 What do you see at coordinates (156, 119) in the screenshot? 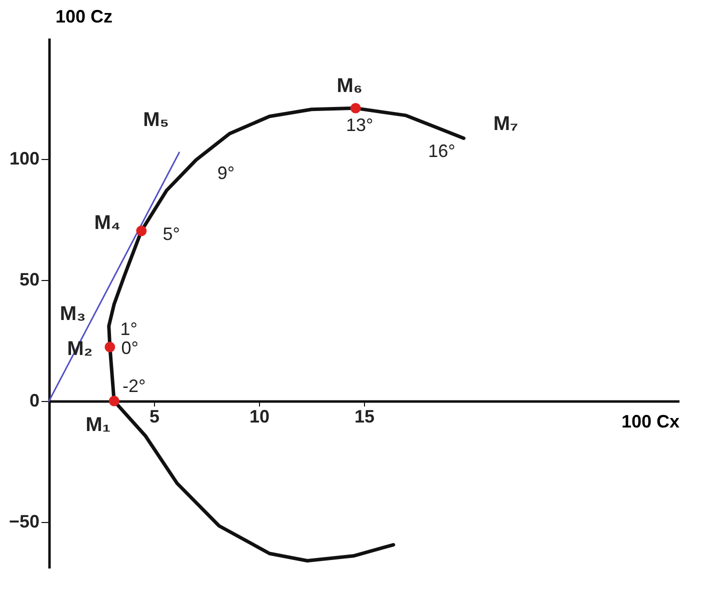
I see `annotation: M₅` at bounding box center [156, 119].